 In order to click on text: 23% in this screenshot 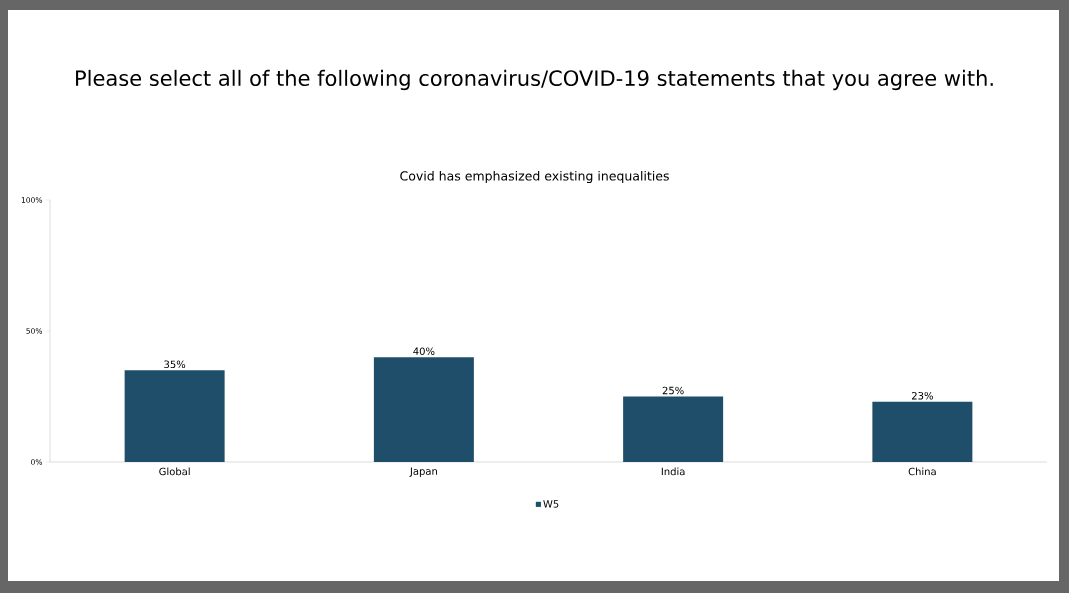, I will do `click(922, 395)`.